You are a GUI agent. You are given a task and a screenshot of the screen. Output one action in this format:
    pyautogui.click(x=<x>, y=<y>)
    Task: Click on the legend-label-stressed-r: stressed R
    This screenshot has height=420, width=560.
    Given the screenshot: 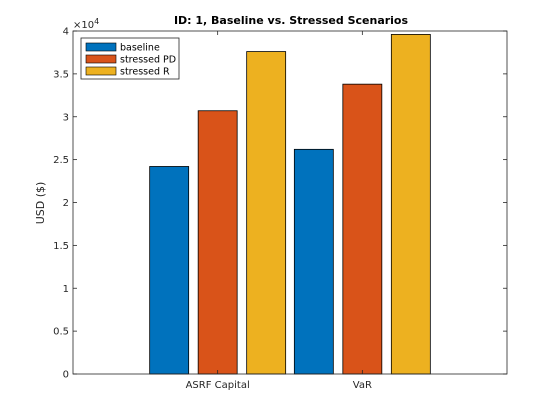 What is the action you would take?
    pyautogui.click(x=145, y=72)
    